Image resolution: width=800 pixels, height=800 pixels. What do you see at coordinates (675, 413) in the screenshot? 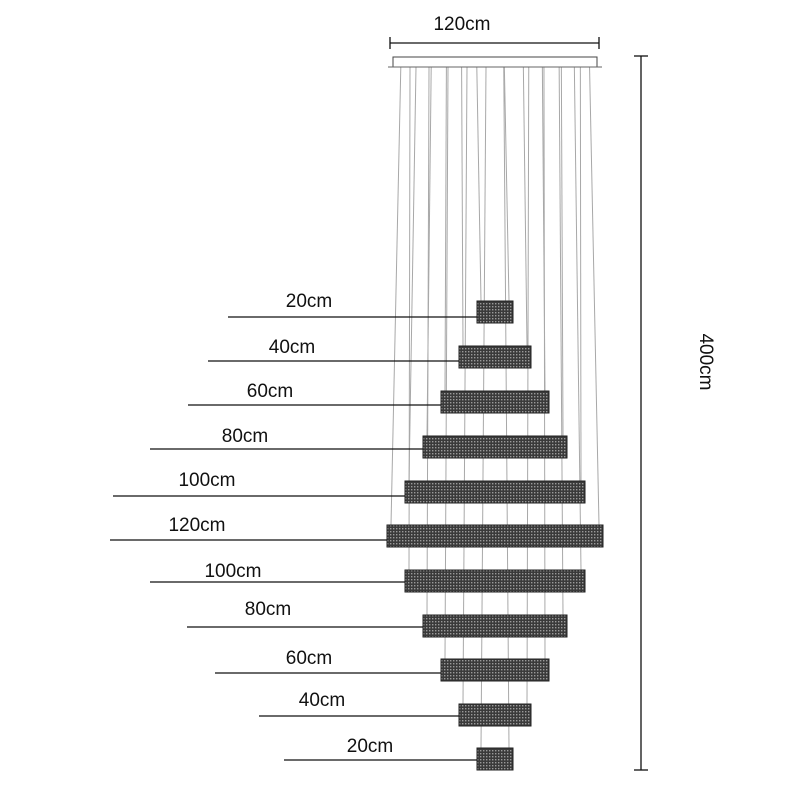
I see `height-dimension: 400cm` at bounding box center [675, 413].